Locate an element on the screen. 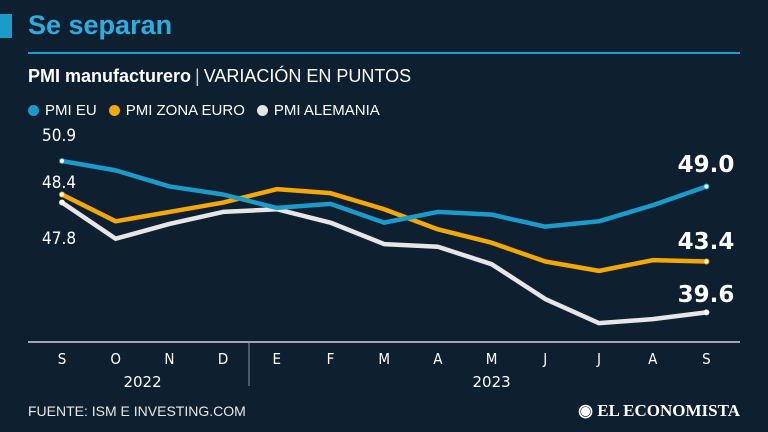 This screenshot has height=432, width=768. source-note: FUENTE: ISM E INVESTING.COM is located at coordinates (137, 411).